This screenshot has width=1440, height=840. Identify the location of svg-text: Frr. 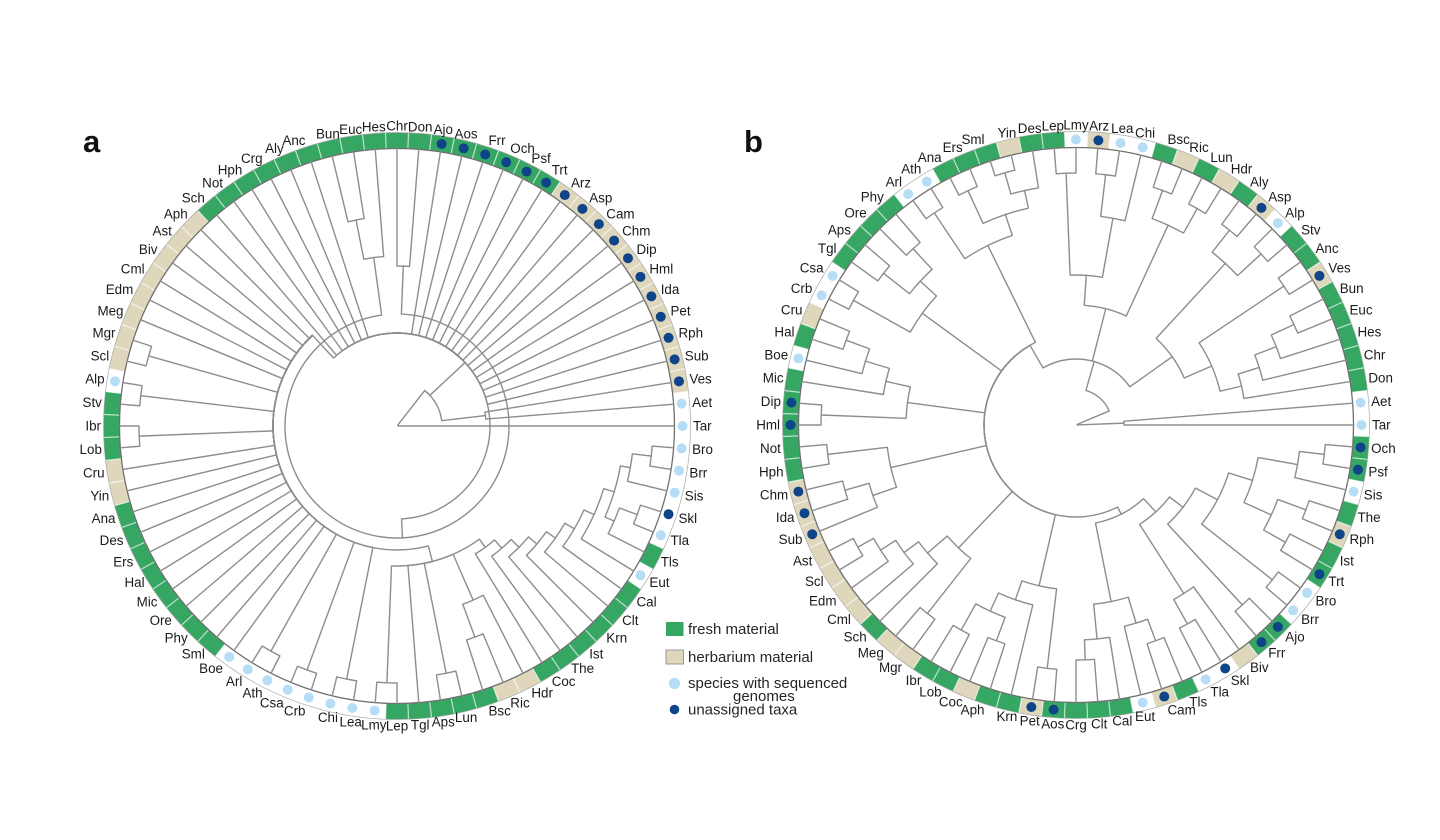
(1277, 653).